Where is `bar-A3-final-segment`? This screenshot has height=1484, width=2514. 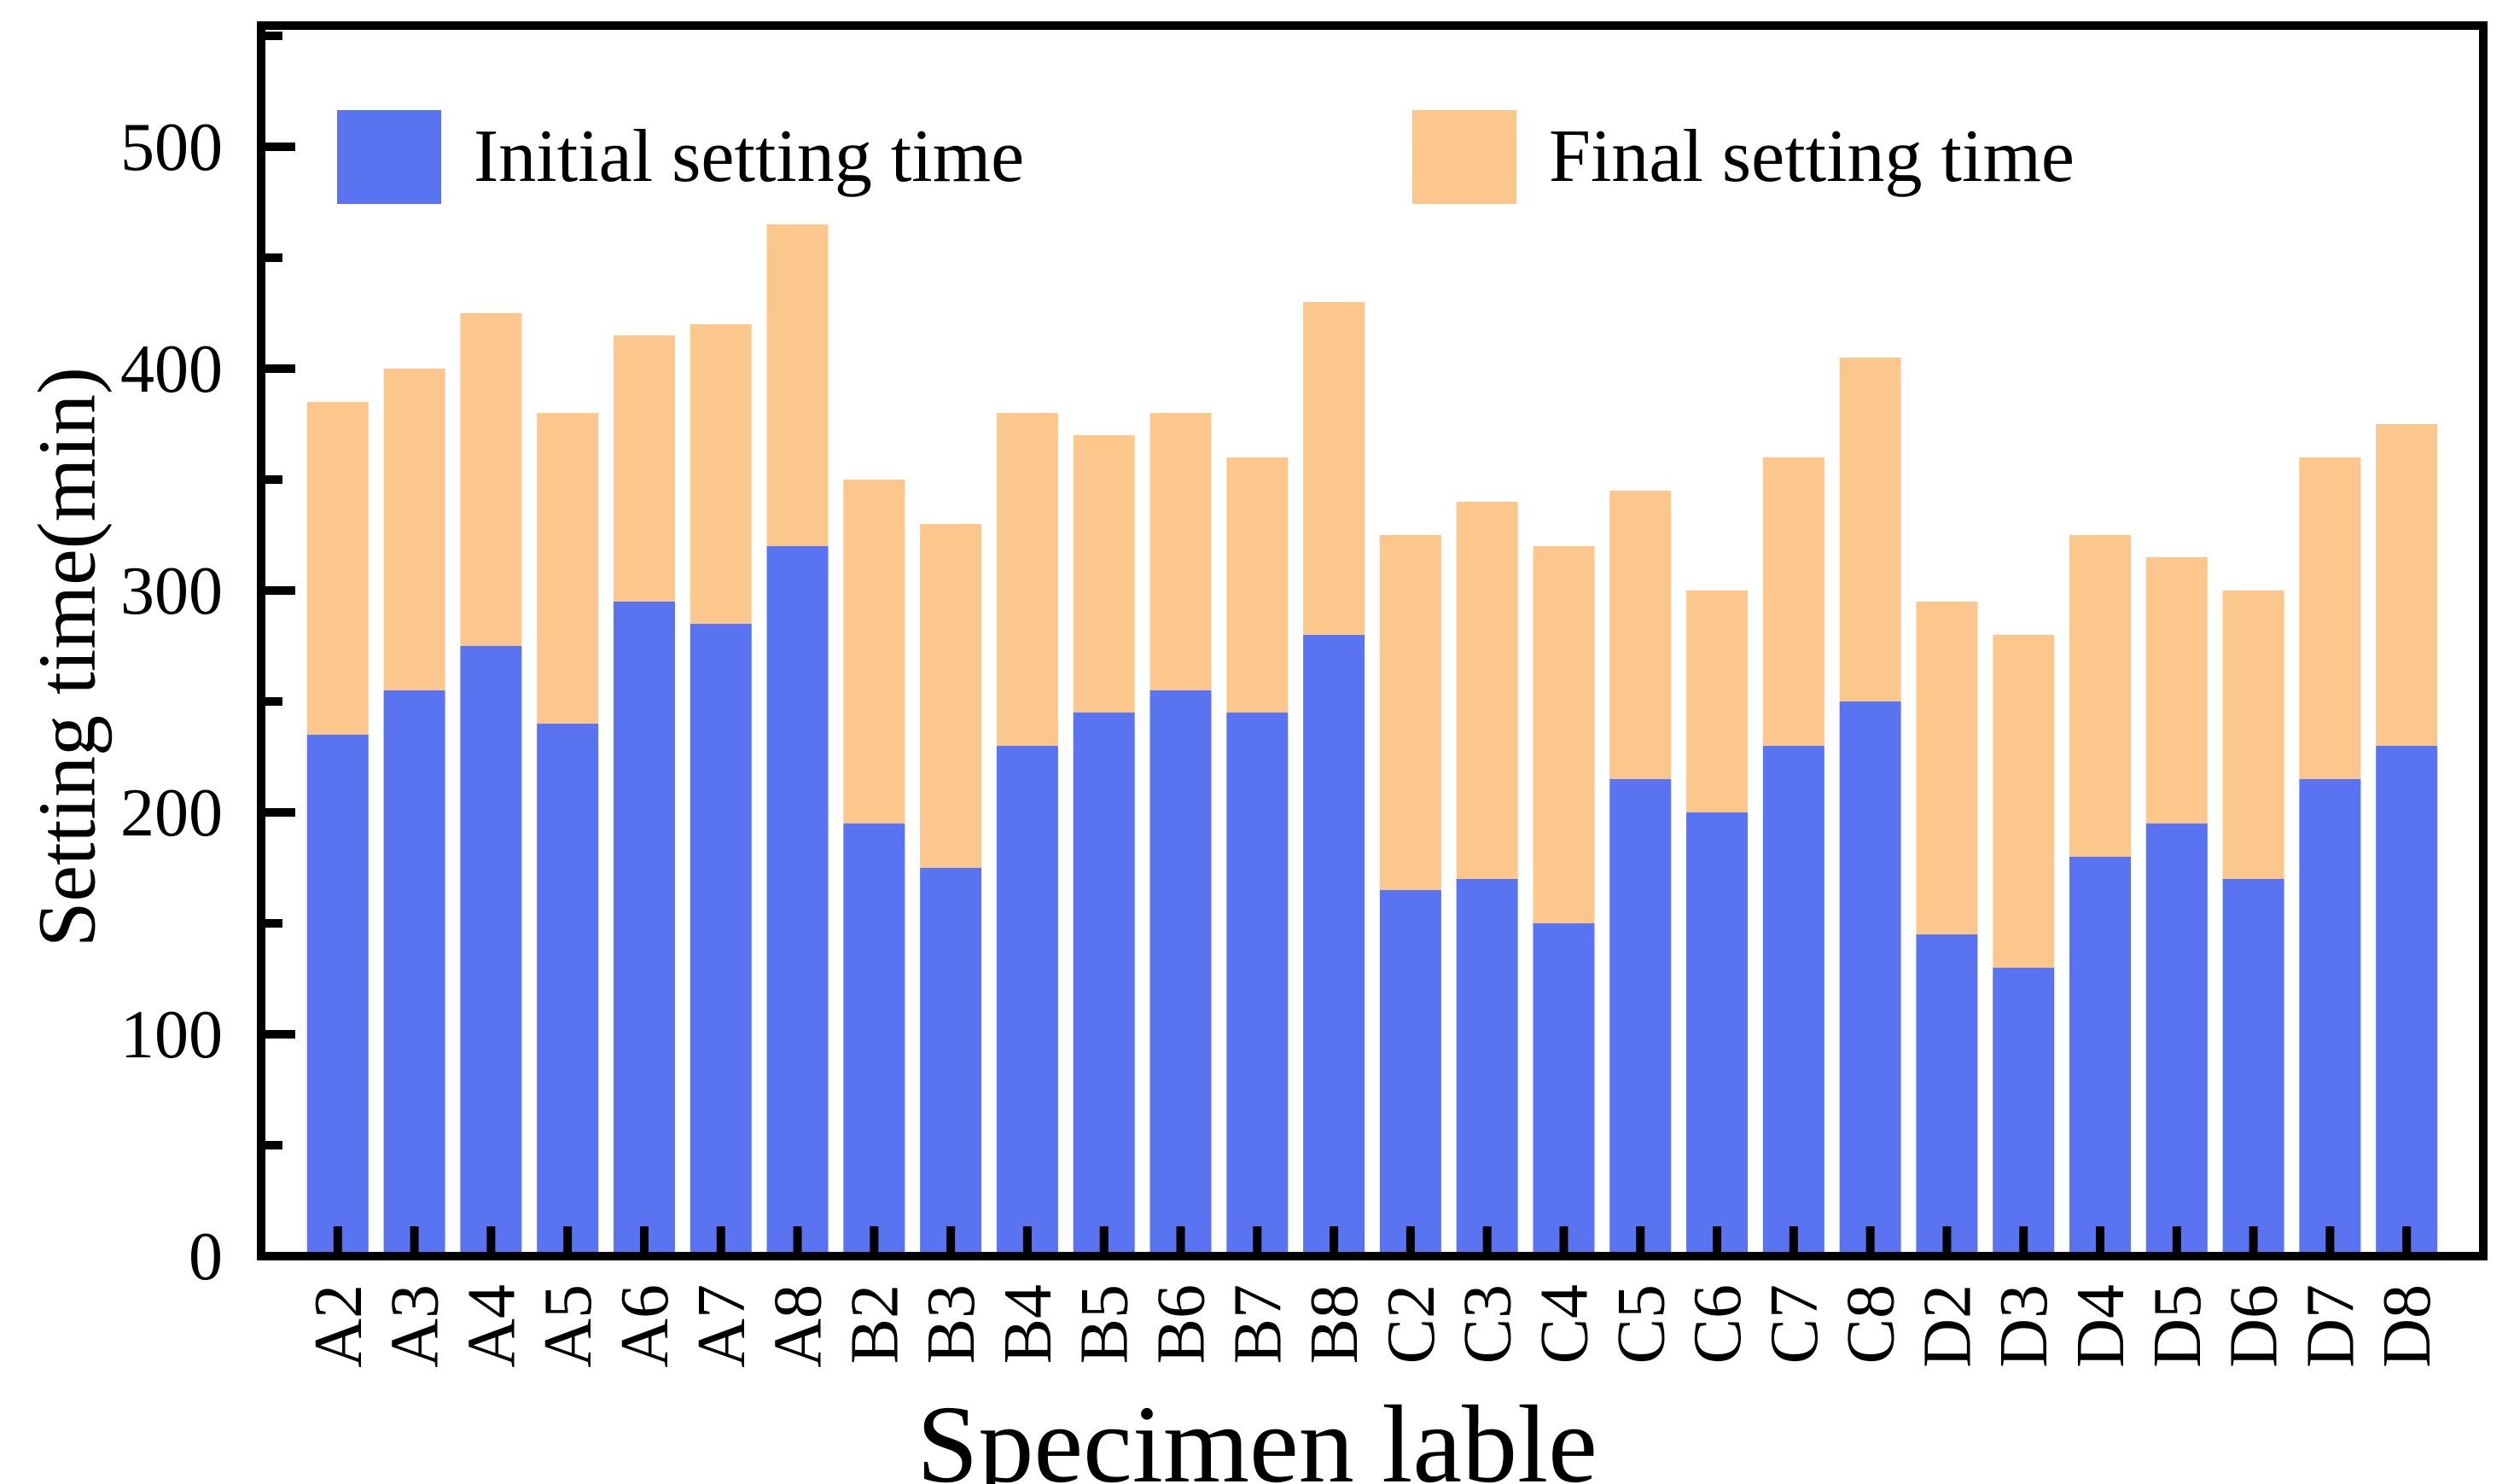
bar-A3-final-segment is located at coordinates (414, 530).